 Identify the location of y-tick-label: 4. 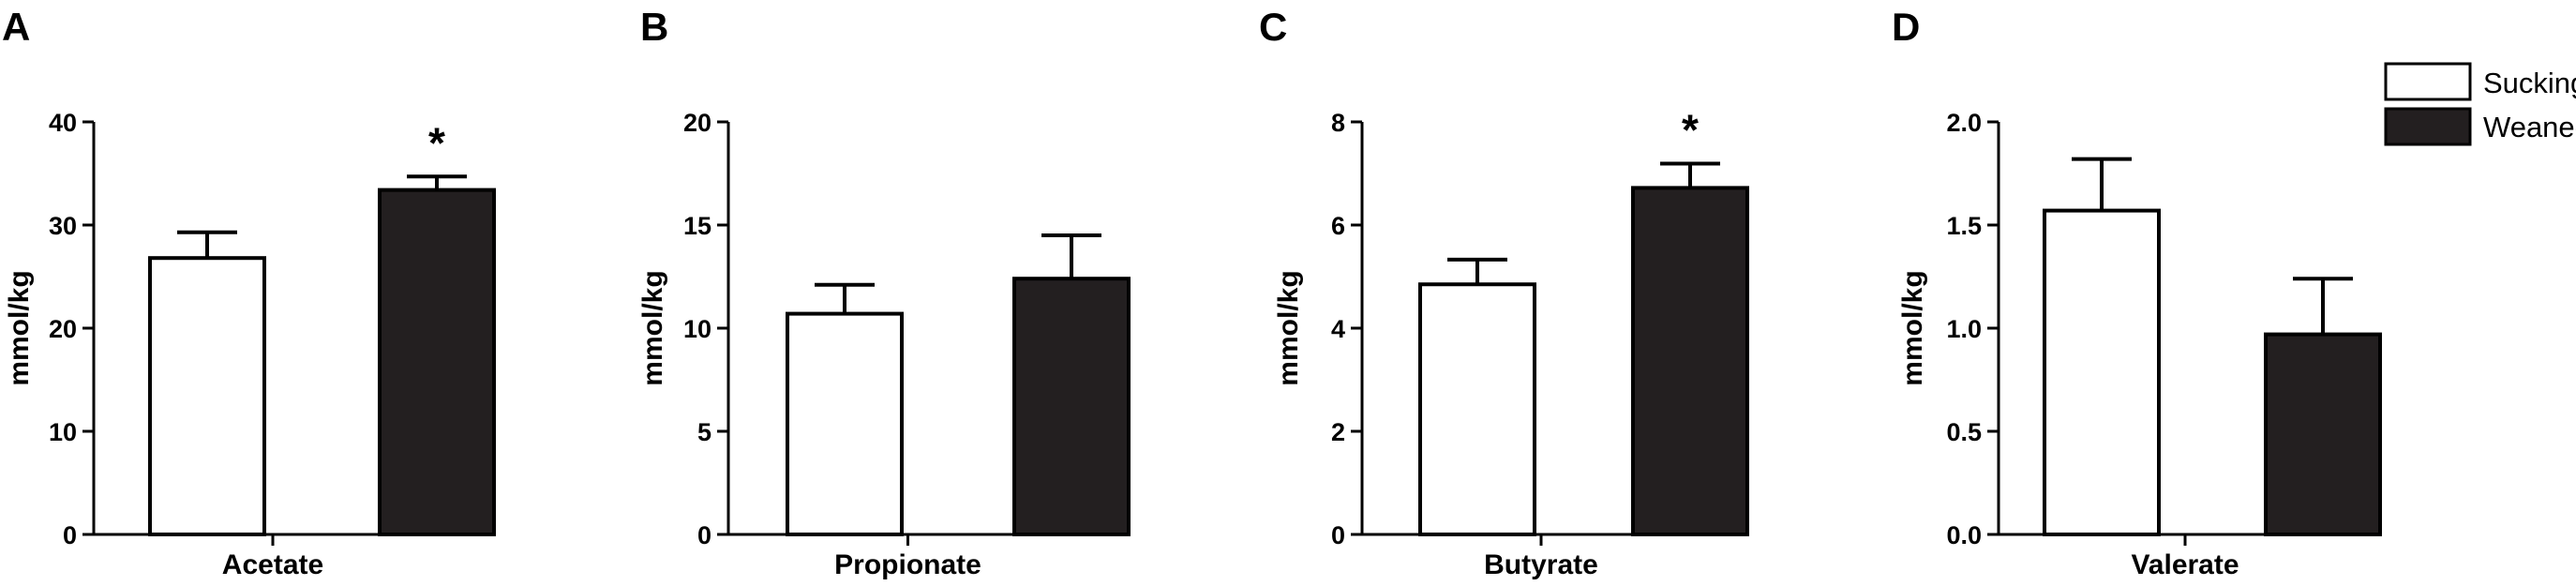
(1338, 329).